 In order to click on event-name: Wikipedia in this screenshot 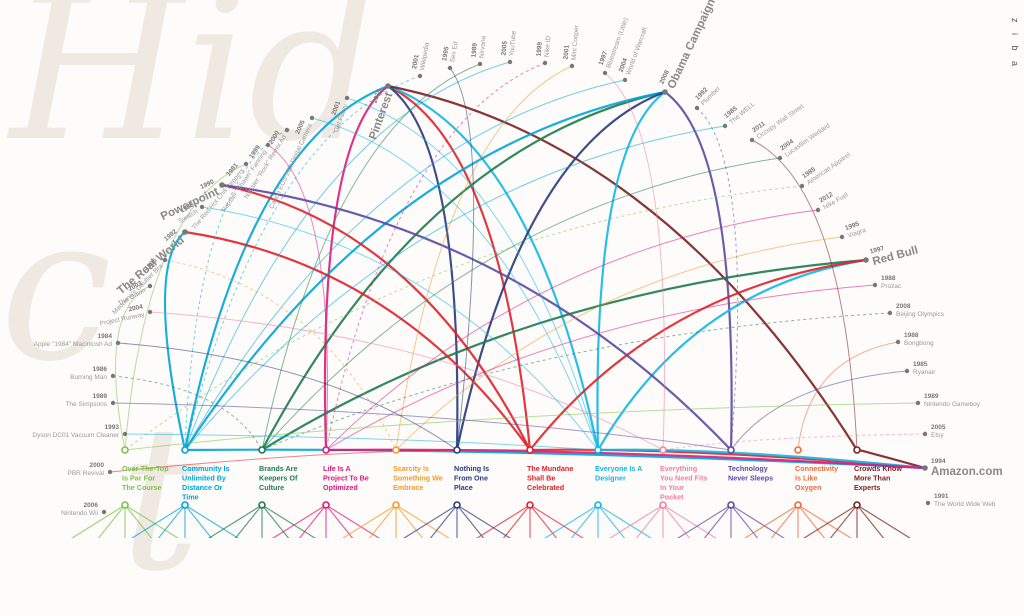, I will do `click(425, 56)`.